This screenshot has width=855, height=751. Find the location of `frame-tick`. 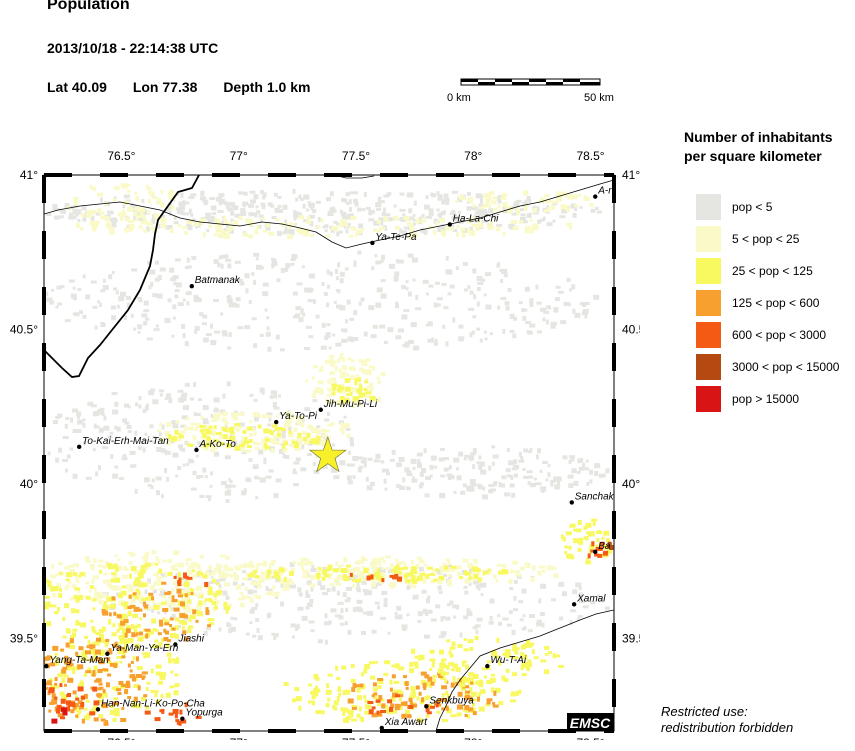

frame-tick is located at coordinates (44, 581).